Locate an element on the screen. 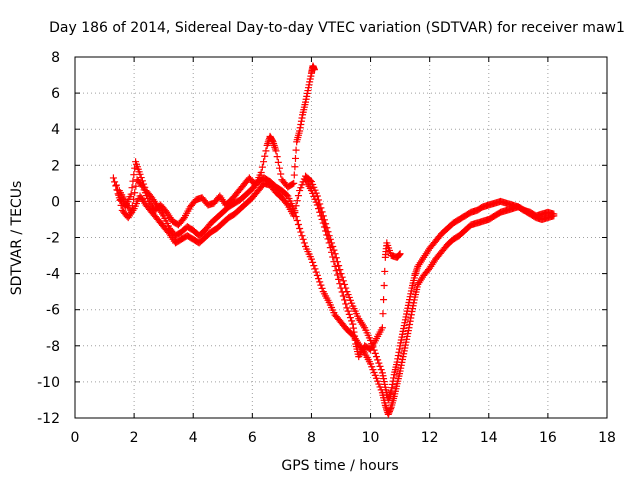 The image size is (640, 480). y-tick-label: -6 is located at coordinates (53, 311).